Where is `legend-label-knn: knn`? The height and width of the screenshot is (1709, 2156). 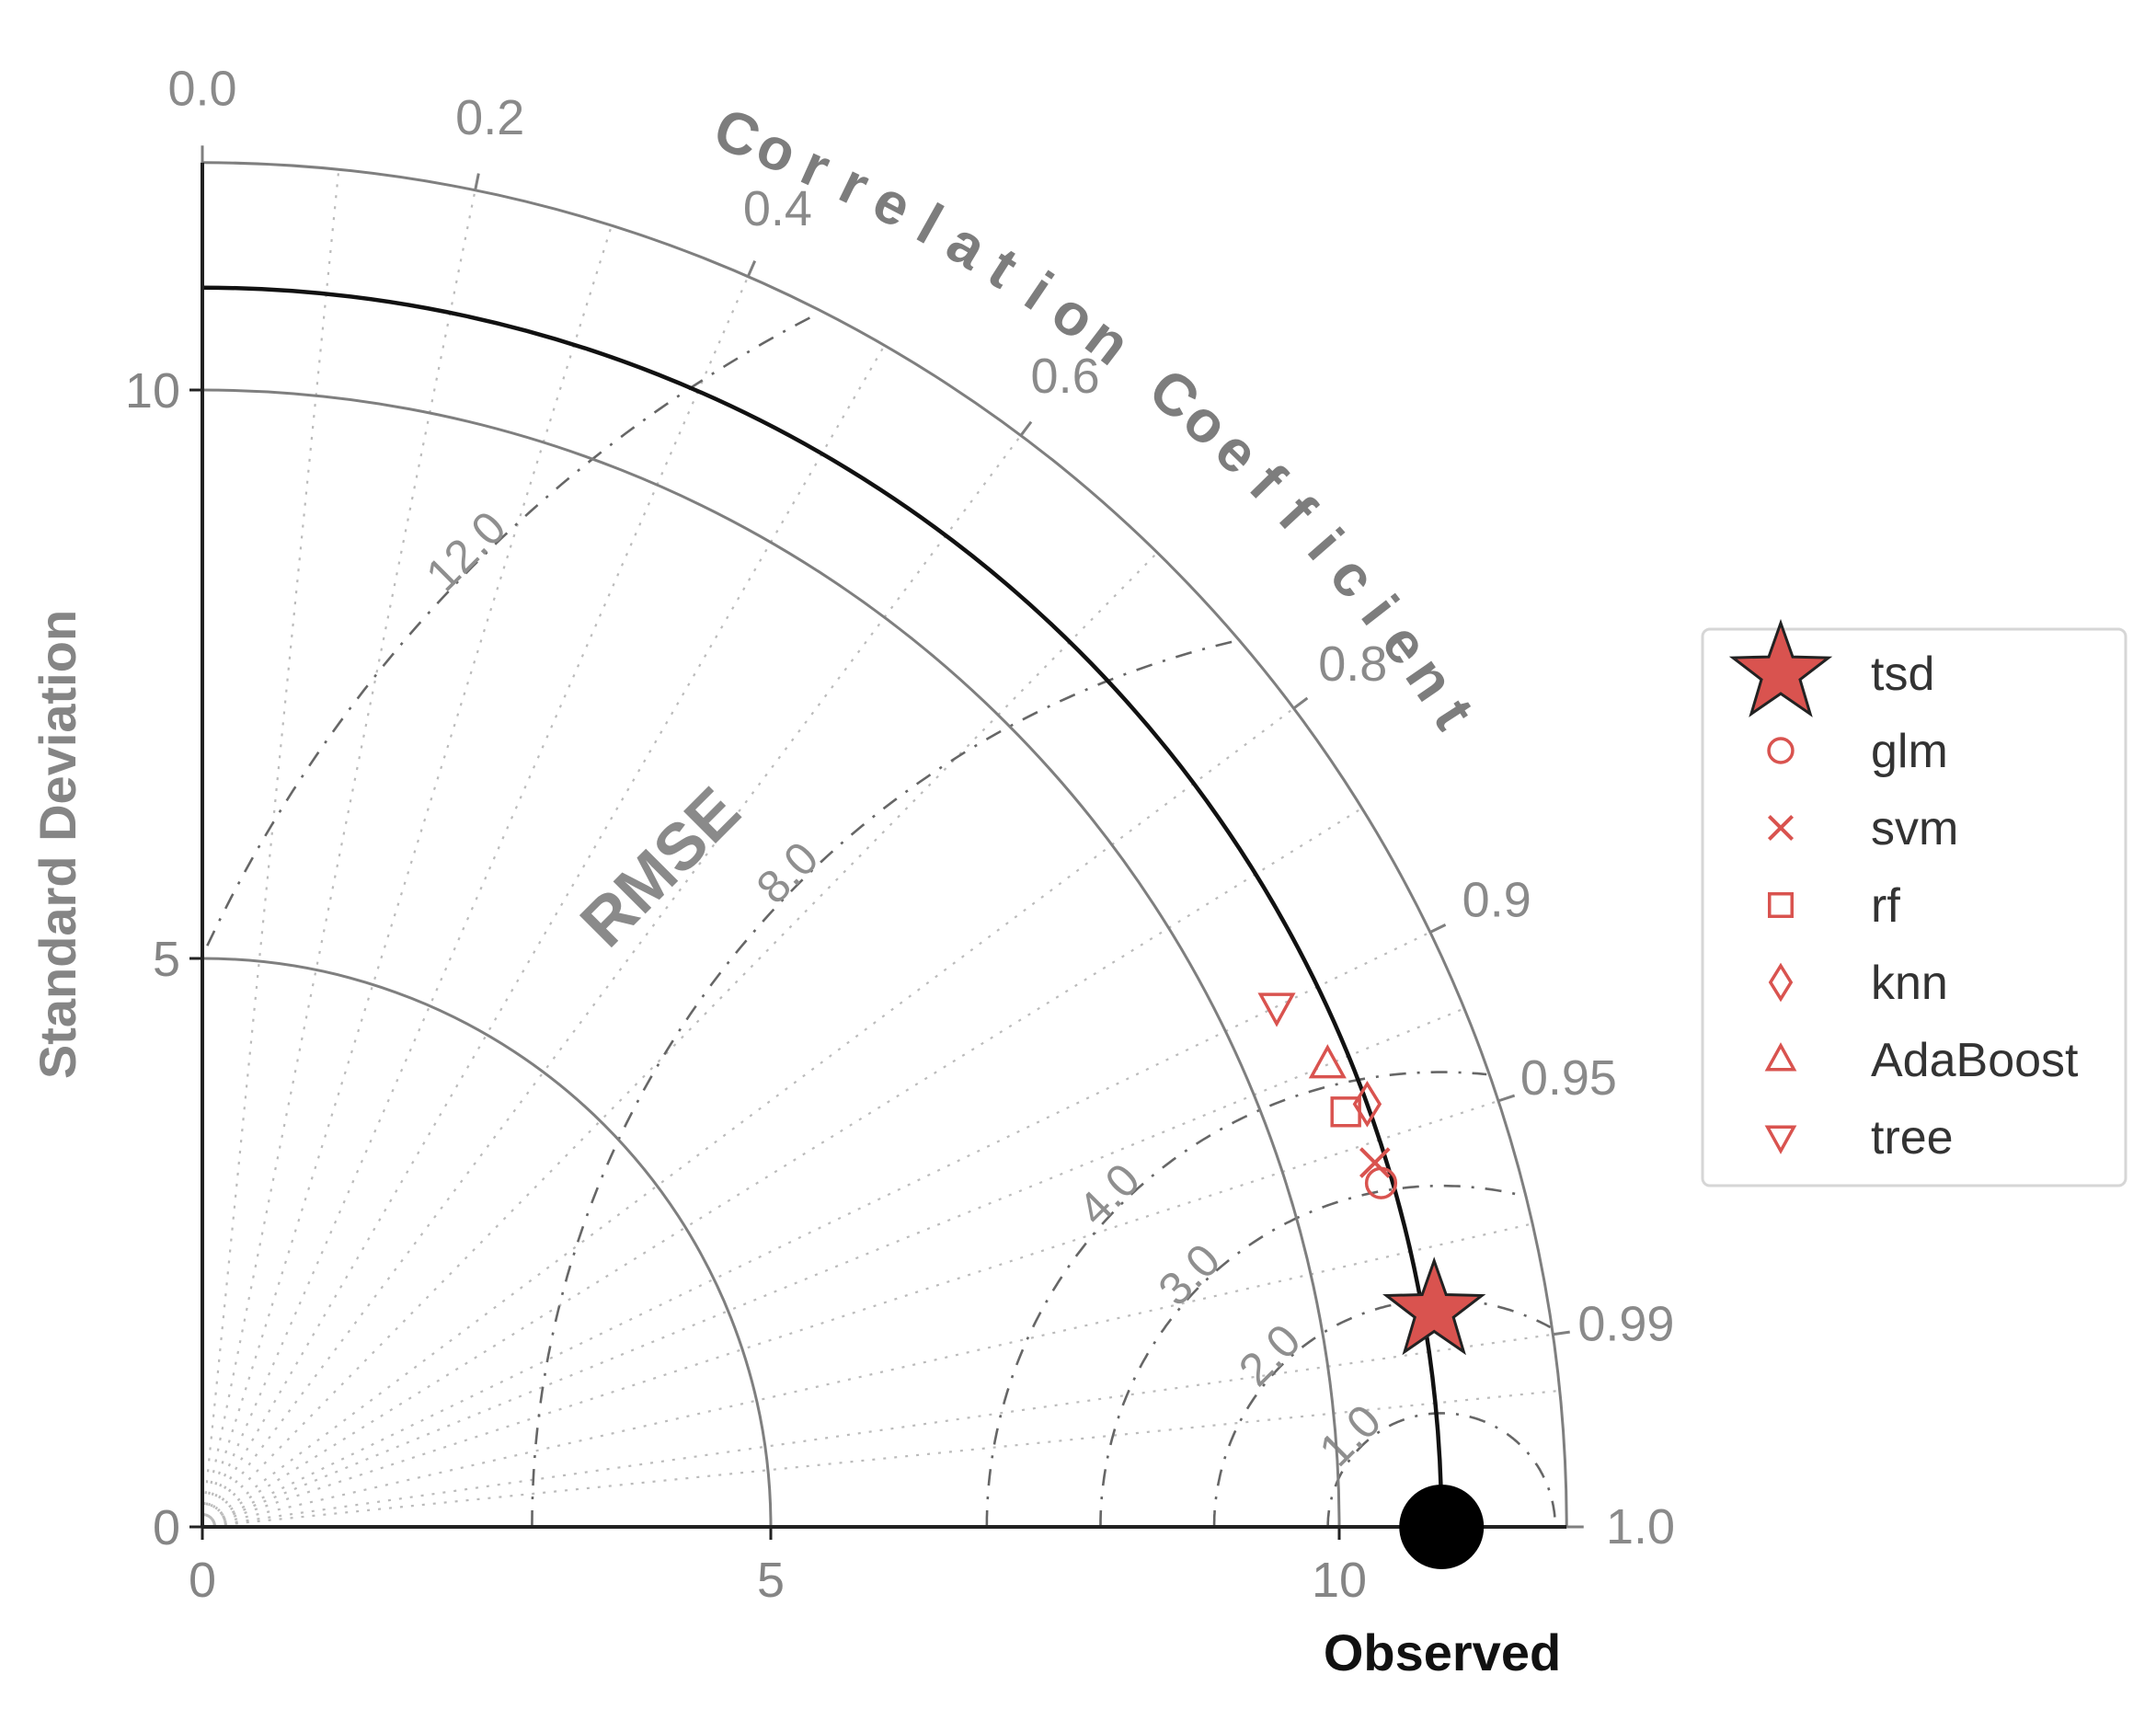 legend-label-knn: knn is located at coordinates (1910, 983).